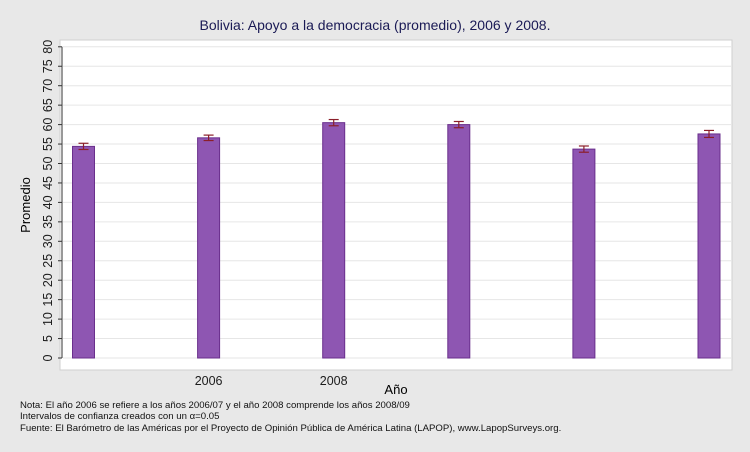 This screenshot has height=452, width=750. What do you see at coordinates (48, 47) in the screenshot?
I see `y-tick-label: 80` at bounding box center [48, 47].